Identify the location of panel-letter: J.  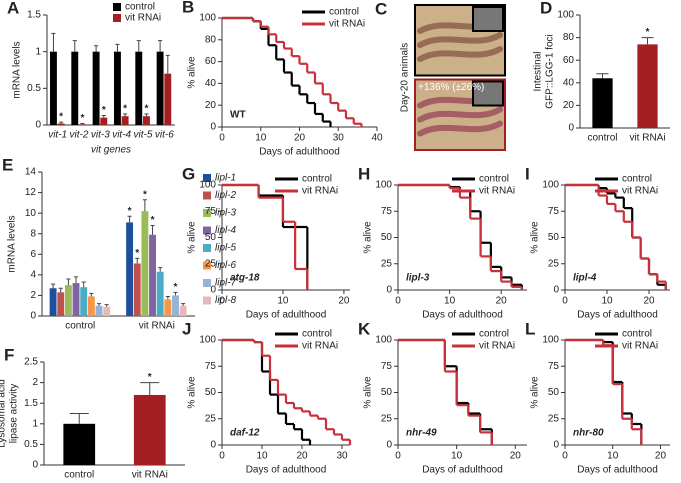
(186, 328).